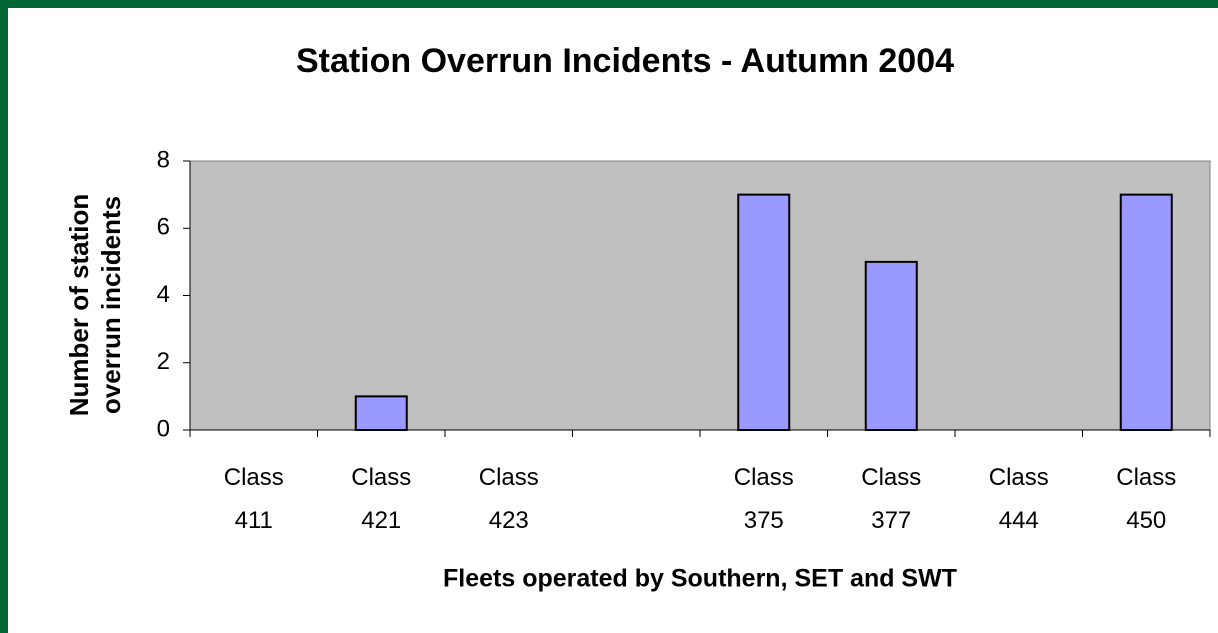 The width and height of the screenshot is (1218, 633). What do you see at coordinates (891, 499) in the screenshot?
I see `x-tick-label: Class 377` at bounding box center [891, 499].